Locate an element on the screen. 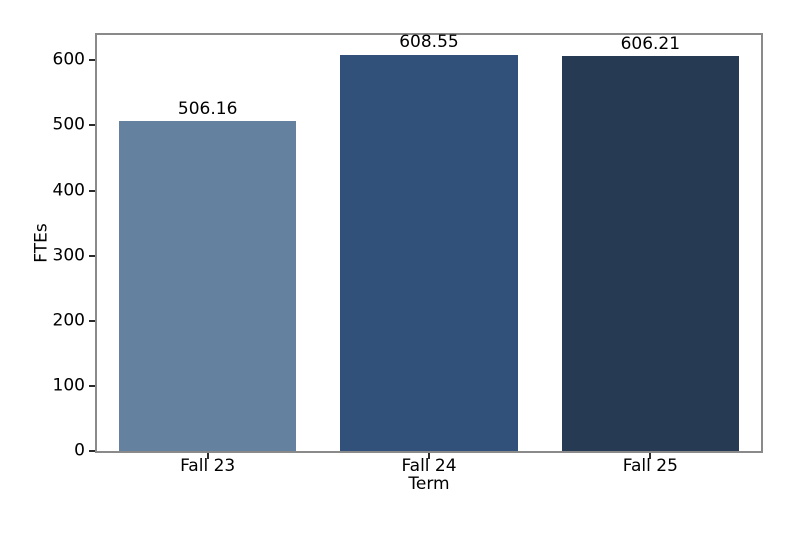 The height and width of the screenshot is (533, 800). y-tick-label: 300 is located at coordinates (68, 255).